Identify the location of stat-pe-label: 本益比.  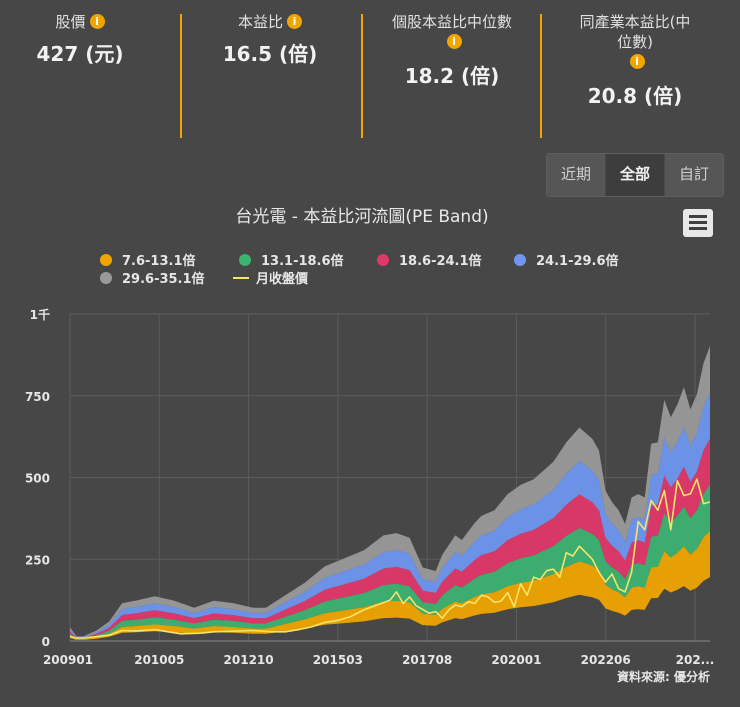
(260, 22).